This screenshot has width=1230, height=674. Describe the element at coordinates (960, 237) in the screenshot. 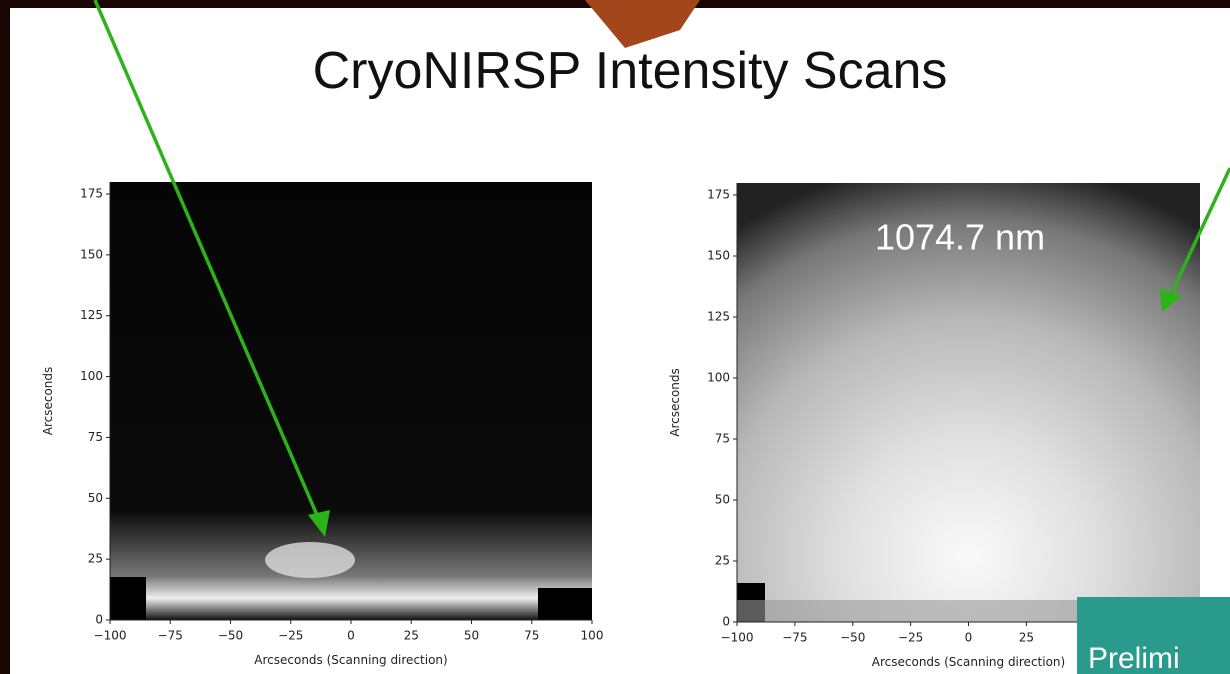

I see `wavelength-label: 1074.7 nm` at that location.